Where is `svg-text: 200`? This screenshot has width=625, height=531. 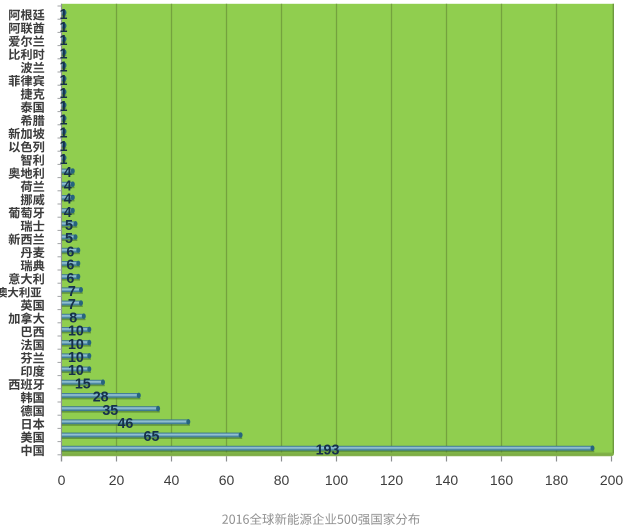
svg-text: 200 is located at coordinates (612, 480).